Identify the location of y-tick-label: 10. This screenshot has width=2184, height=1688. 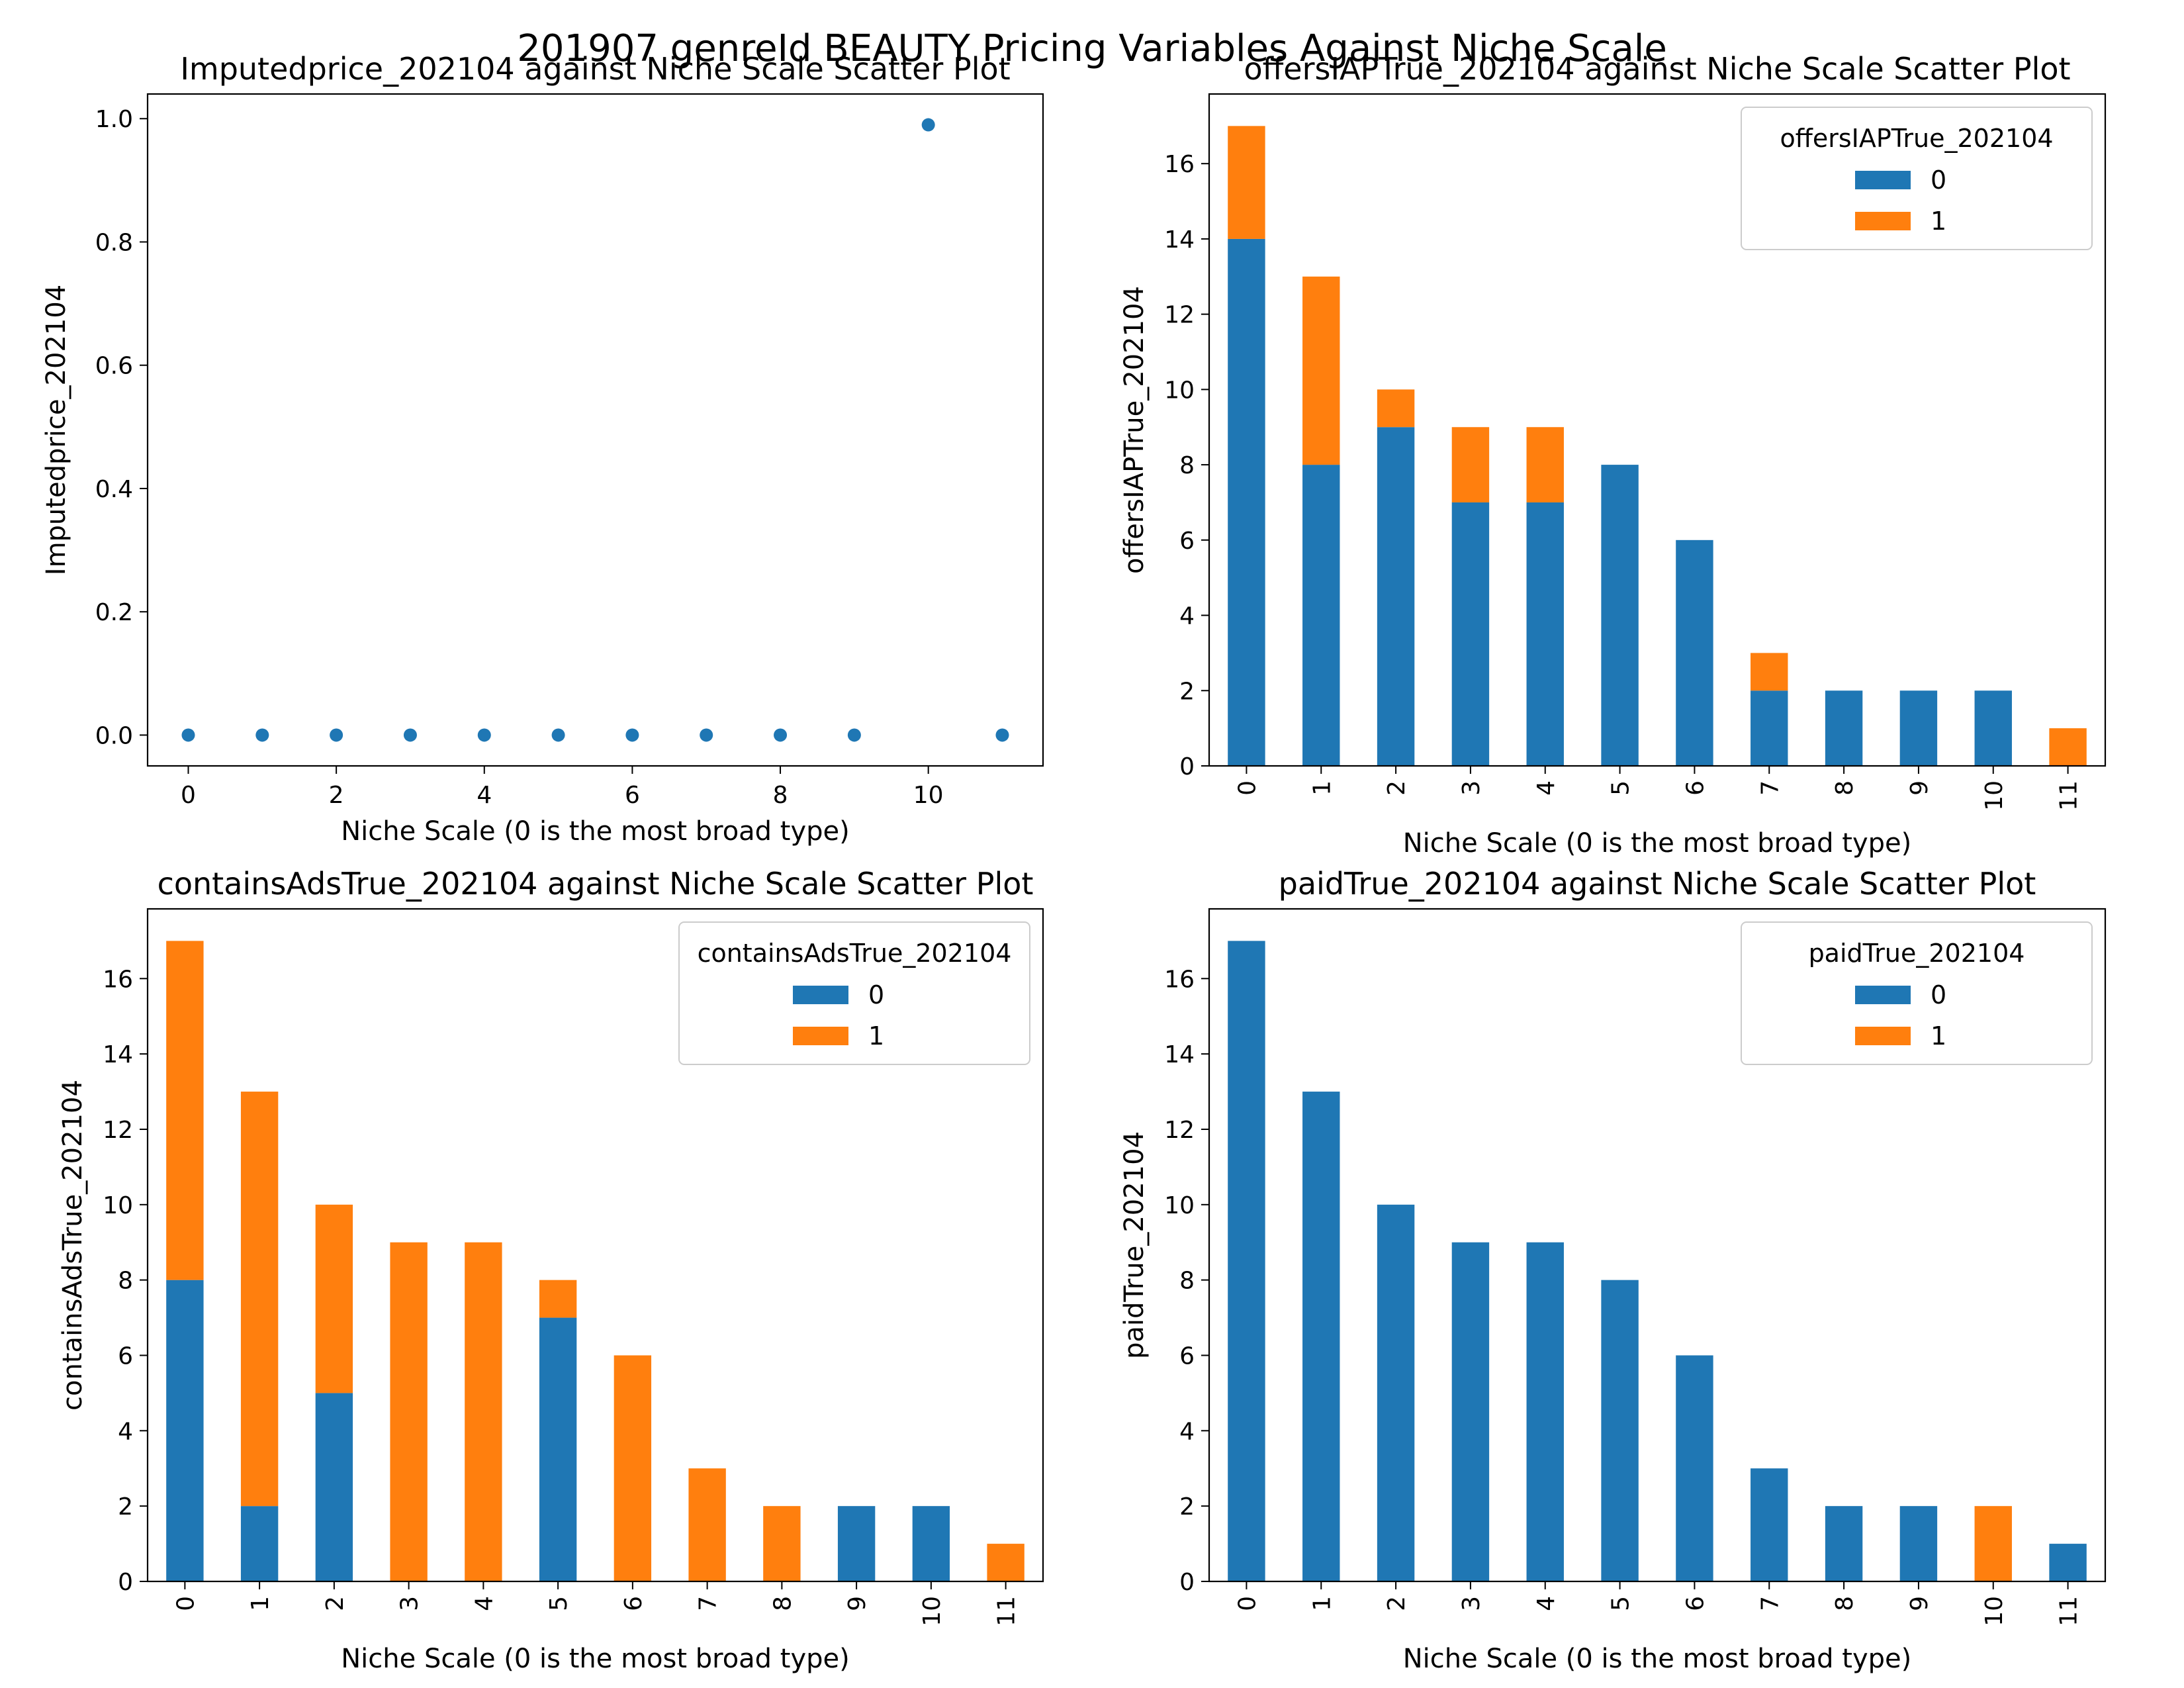
(1179, 1205).